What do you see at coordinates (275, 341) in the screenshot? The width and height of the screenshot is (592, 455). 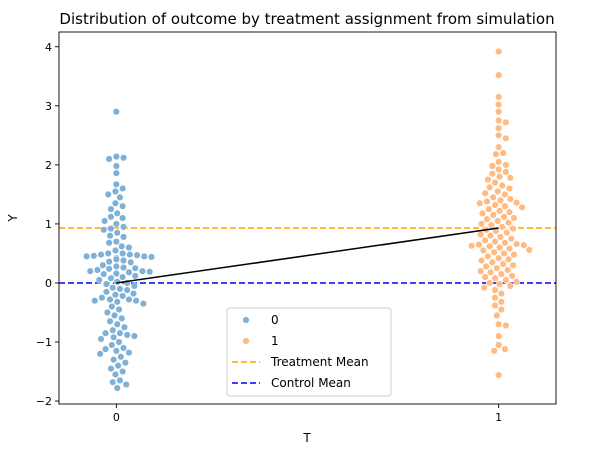 I see `legend-label-1: 1` at bounding box center [275, 341].